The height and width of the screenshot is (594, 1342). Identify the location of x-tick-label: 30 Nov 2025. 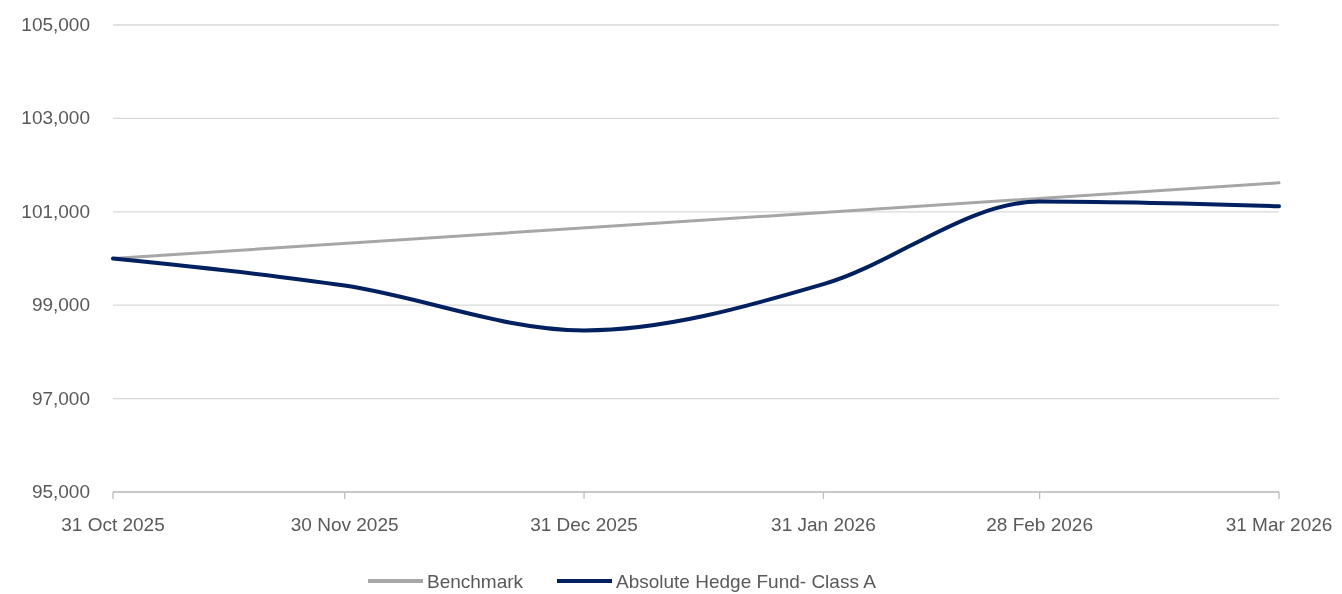
(344, 524).